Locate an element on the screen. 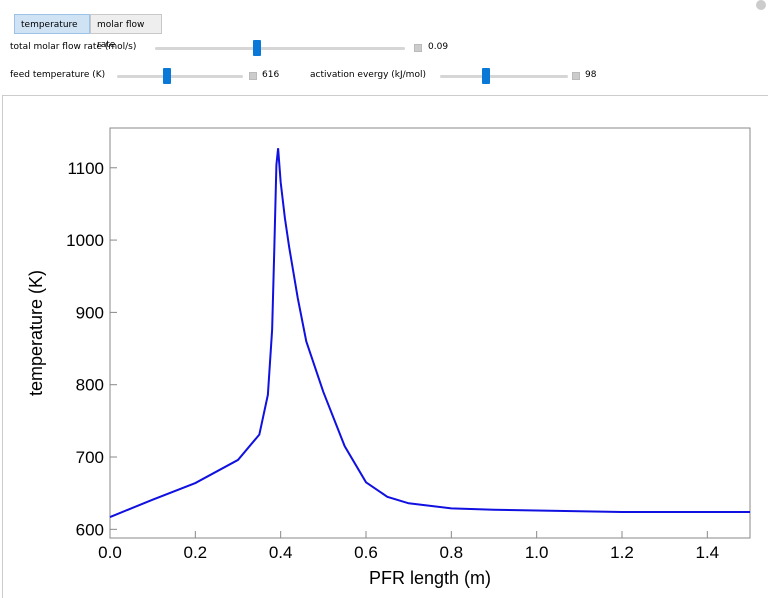 Image resolution: width=768 pixels, height=598 pixels. x-tick-label: 1.4 is located at coordinates (708, 552).